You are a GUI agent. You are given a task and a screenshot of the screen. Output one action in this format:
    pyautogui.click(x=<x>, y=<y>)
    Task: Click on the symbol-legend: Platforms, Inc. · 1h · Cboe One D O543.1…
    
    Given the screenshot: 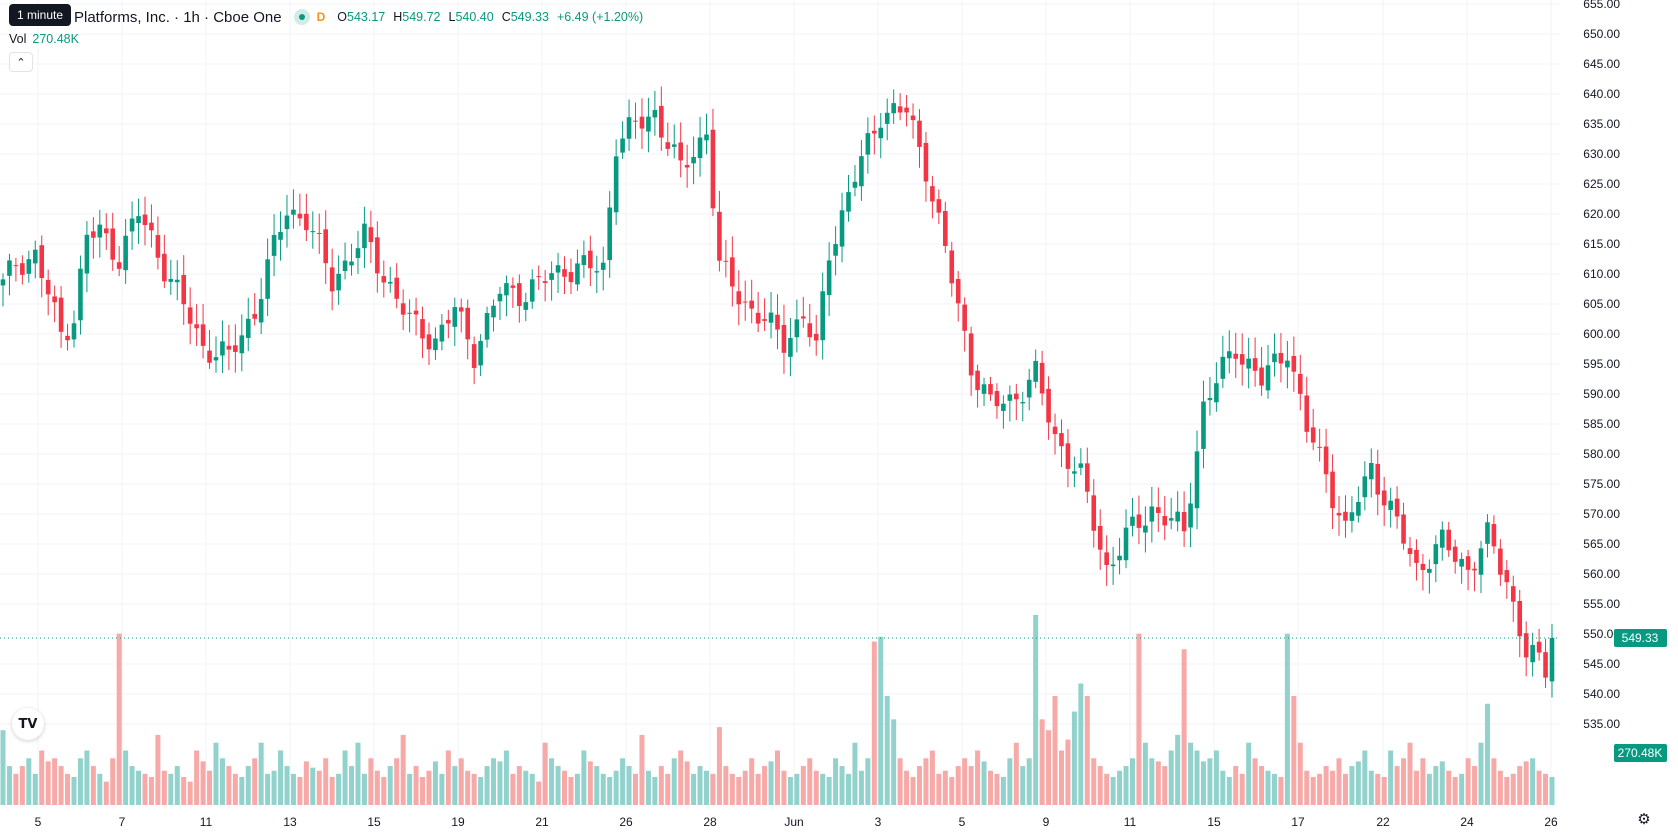 What is the action you would take?
    pyautogui.click(x=325, y=17)
    